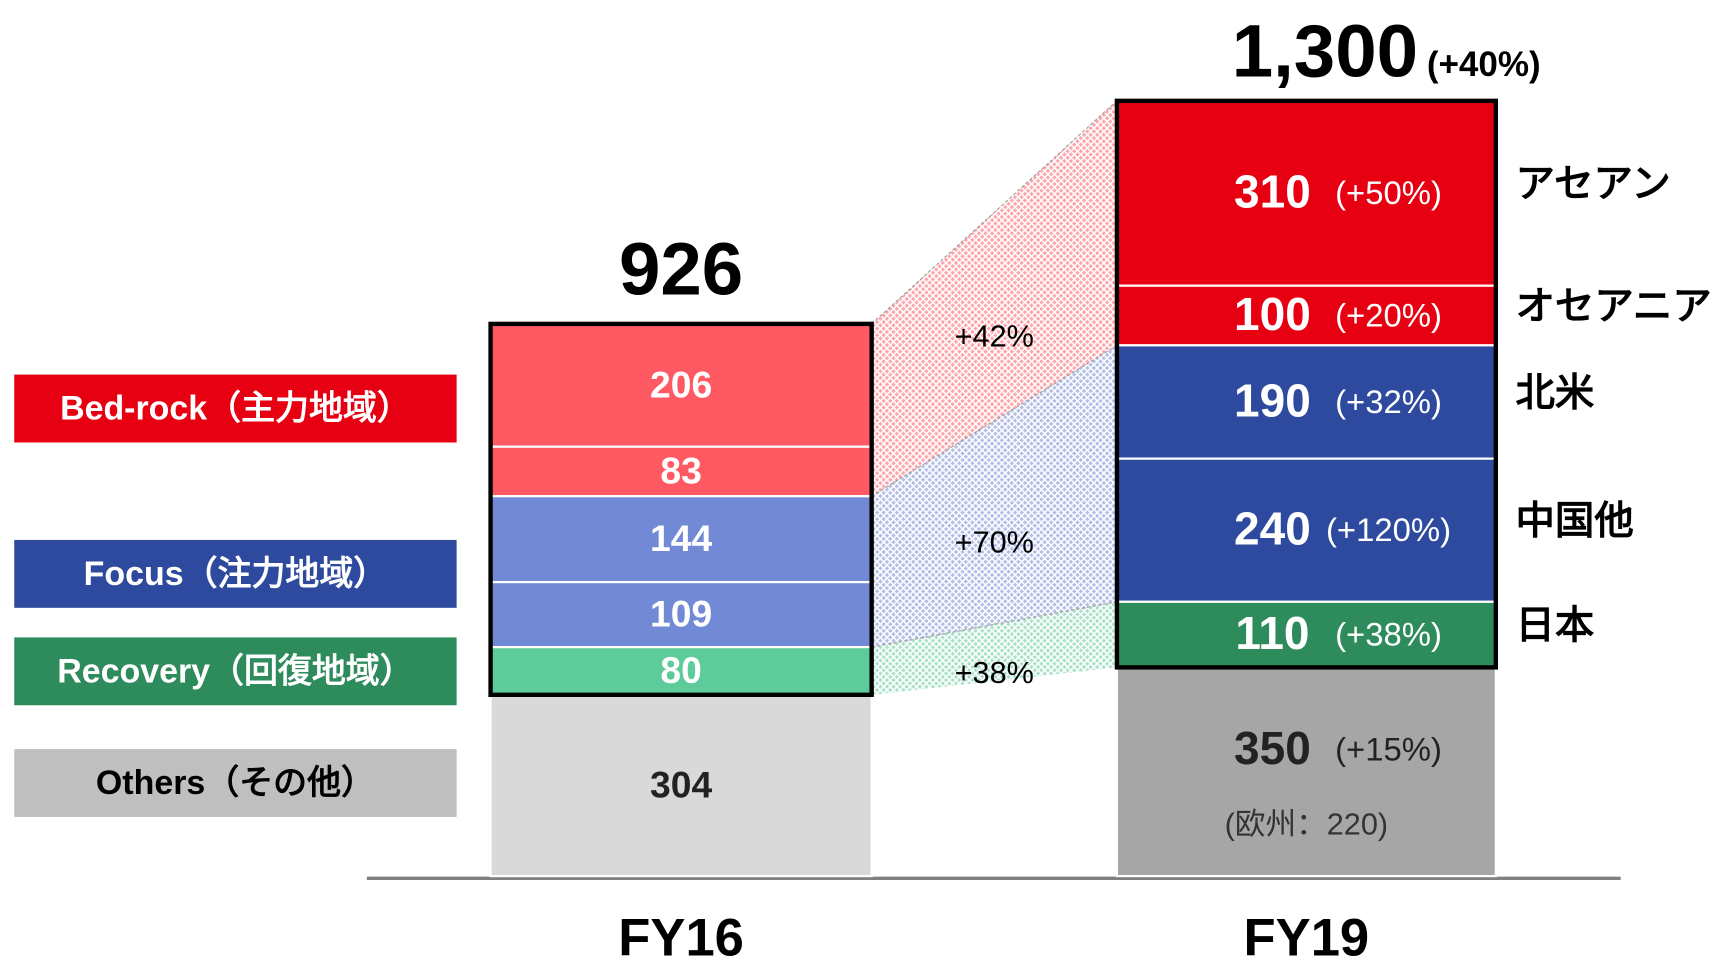 This screenshot has width=1717, height=966. I want to click on legend-label: Focus（注力地域）, so click(236, 574).